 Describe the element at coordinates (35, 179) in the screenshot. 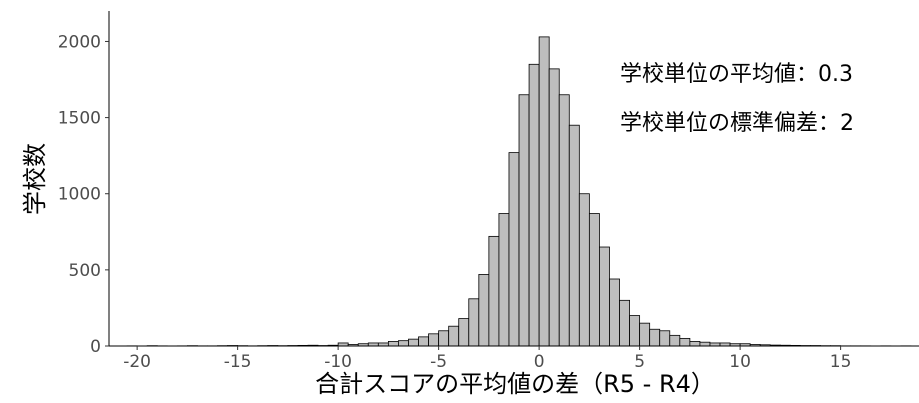

I see `y-axis-title: 学校数` at that location.